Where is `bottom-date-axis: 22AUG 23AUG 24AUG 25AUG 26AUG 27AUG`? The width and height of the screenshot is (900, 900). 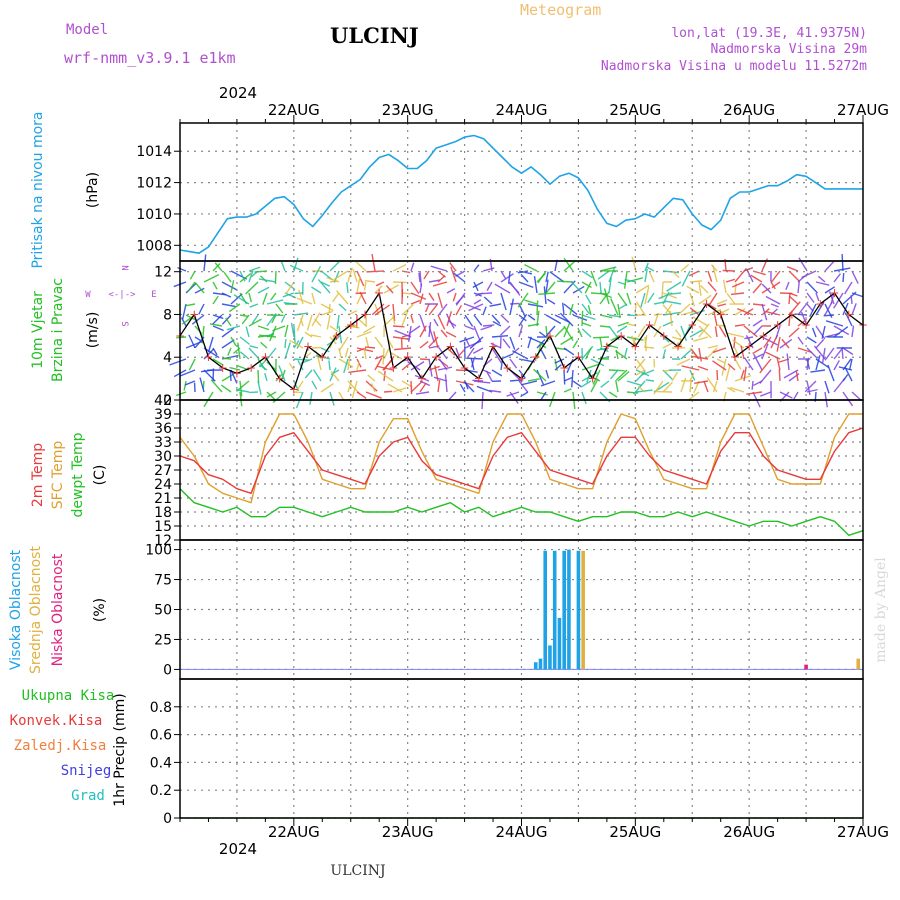 bottom-date-axis: 22AUG 23AUG 24AUG 25AUG 26AUG 27AUG is located at coordinates (534, 829).